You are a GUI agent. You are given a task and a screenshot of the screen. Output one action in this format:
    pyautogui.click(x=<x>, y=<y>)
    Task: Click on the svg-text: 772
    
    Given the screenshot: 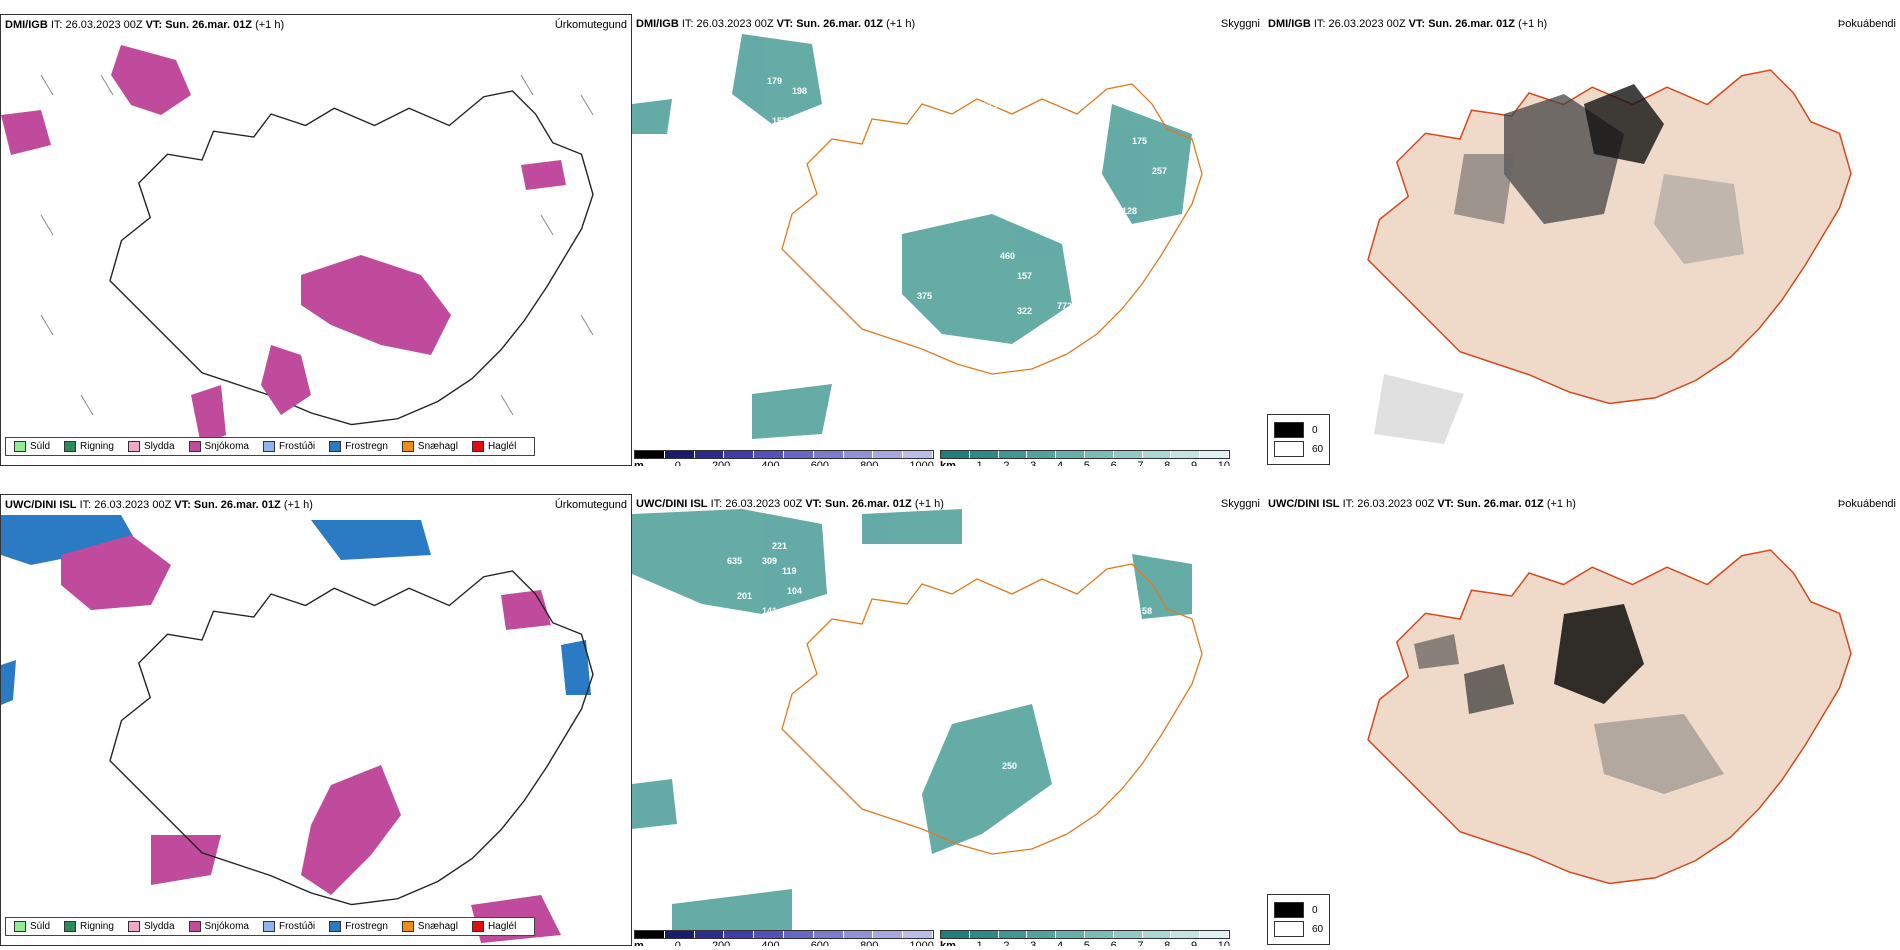 What is the action you would take?
    pyautogui.click(x=1064, y=306)
    